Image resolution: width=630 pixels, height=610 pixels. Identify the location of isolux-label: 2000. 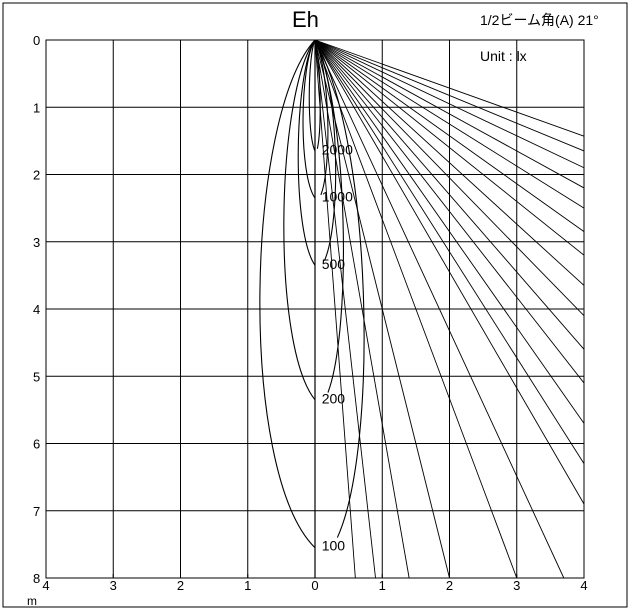
(337, 150).